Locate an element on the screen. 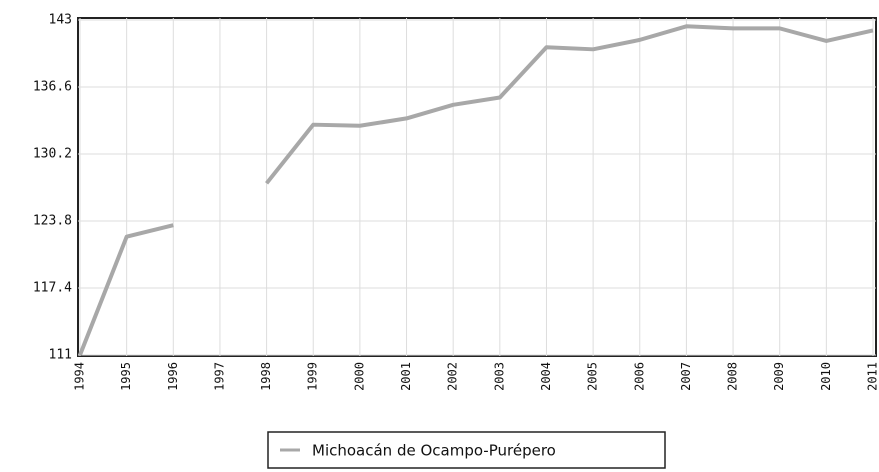 The image size is (879, 472). x-tick-label: 1997 is located at coordinates (219, 376).